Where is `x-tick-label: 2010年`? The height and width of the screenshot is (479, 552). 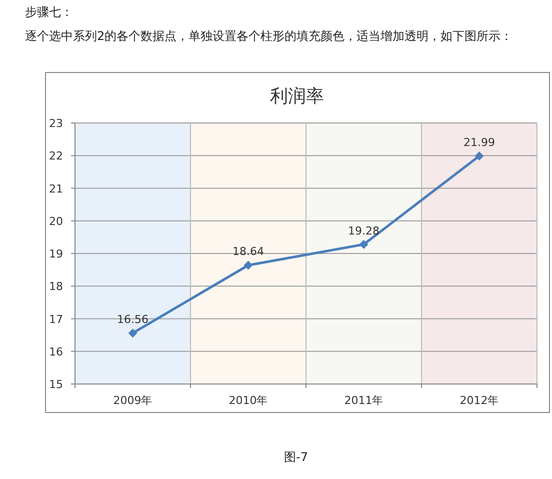 x-tick-label: 2010年 is located at coordinates (248, 400).